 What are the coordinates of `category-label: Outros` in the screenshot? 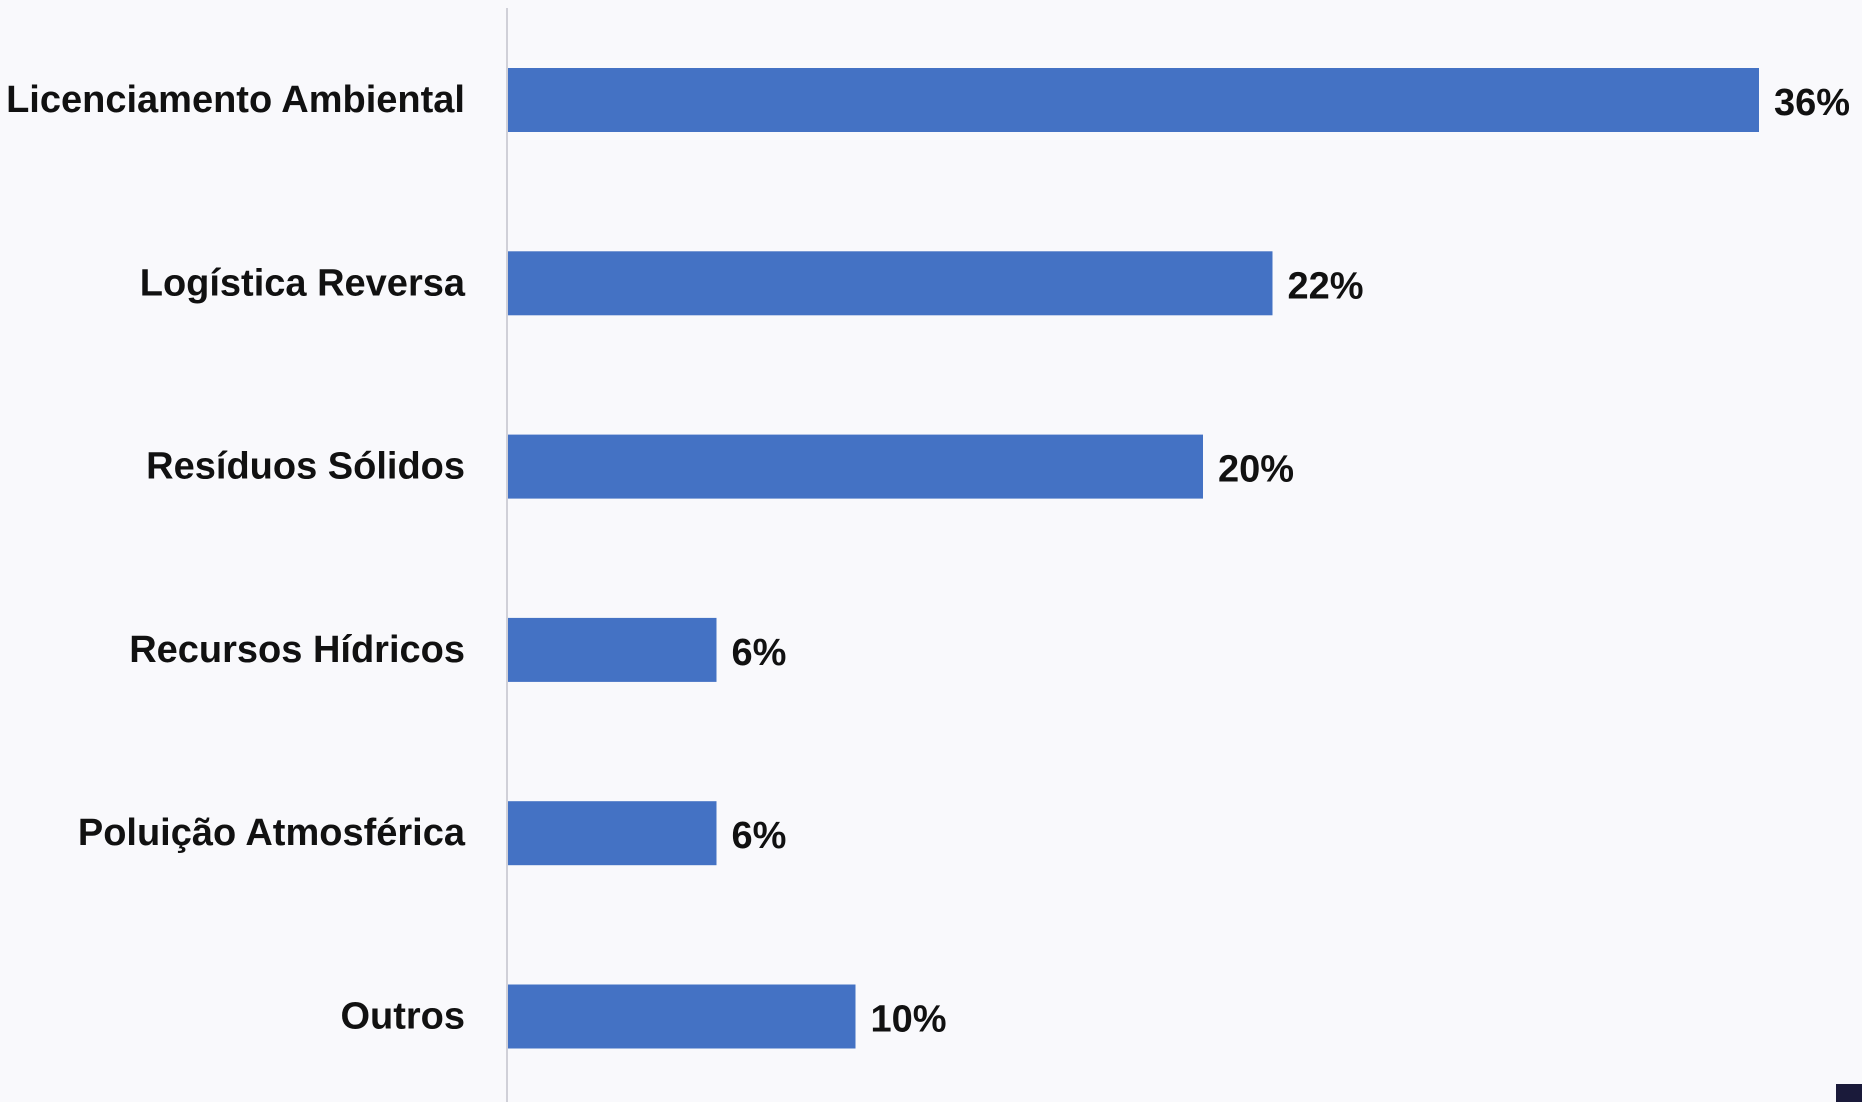 It's located at (402, 1017).